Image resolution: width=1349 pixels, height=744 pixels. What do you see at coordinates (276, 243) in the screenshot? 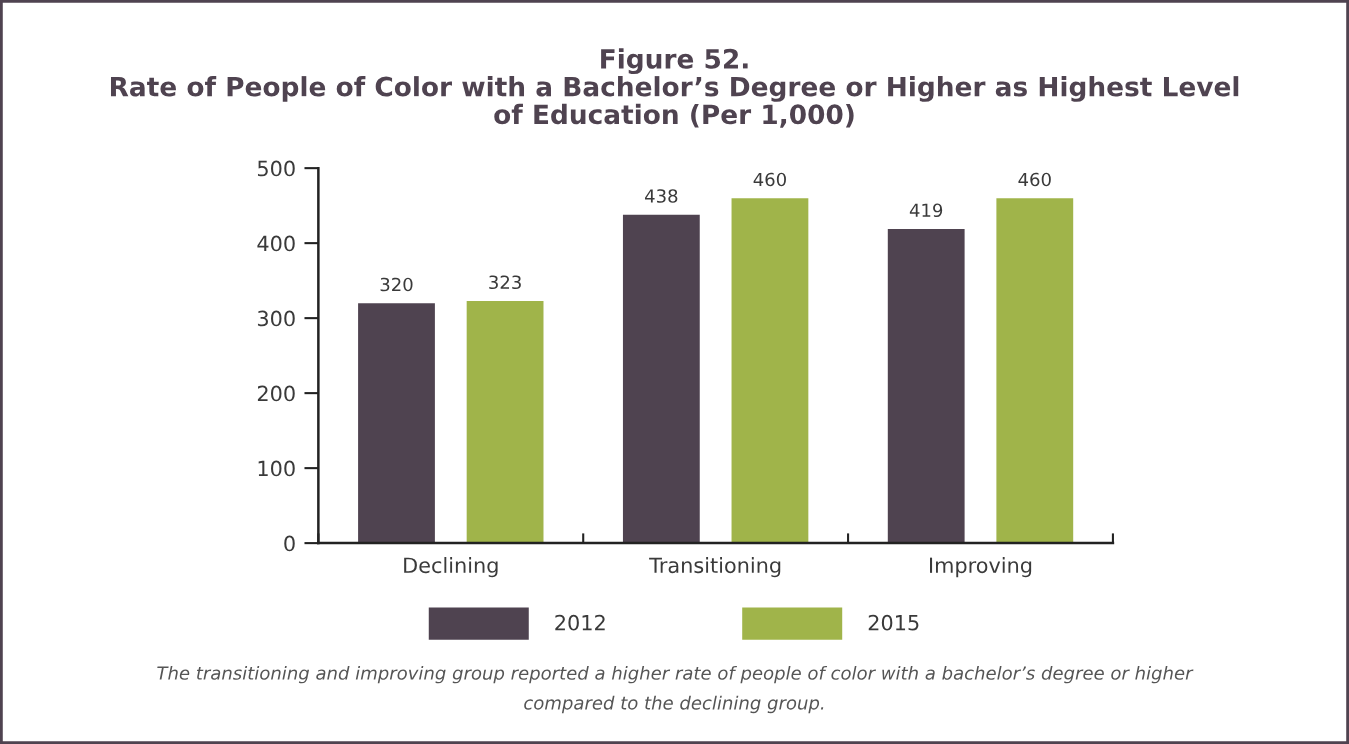
I see `y-tick-label: 400` at bounding box center [276, 243].